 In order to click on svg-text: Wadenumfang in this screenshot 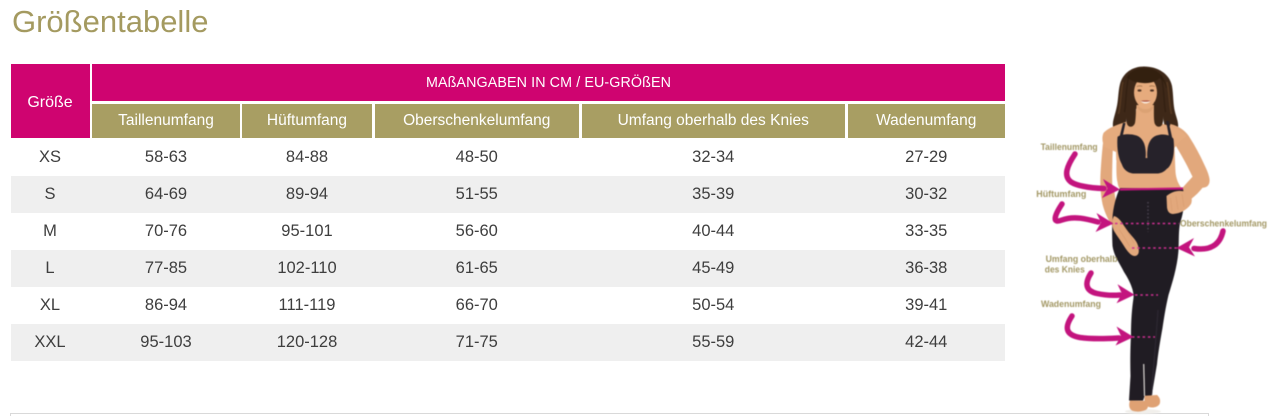, I will do `click(1071, 304)`.